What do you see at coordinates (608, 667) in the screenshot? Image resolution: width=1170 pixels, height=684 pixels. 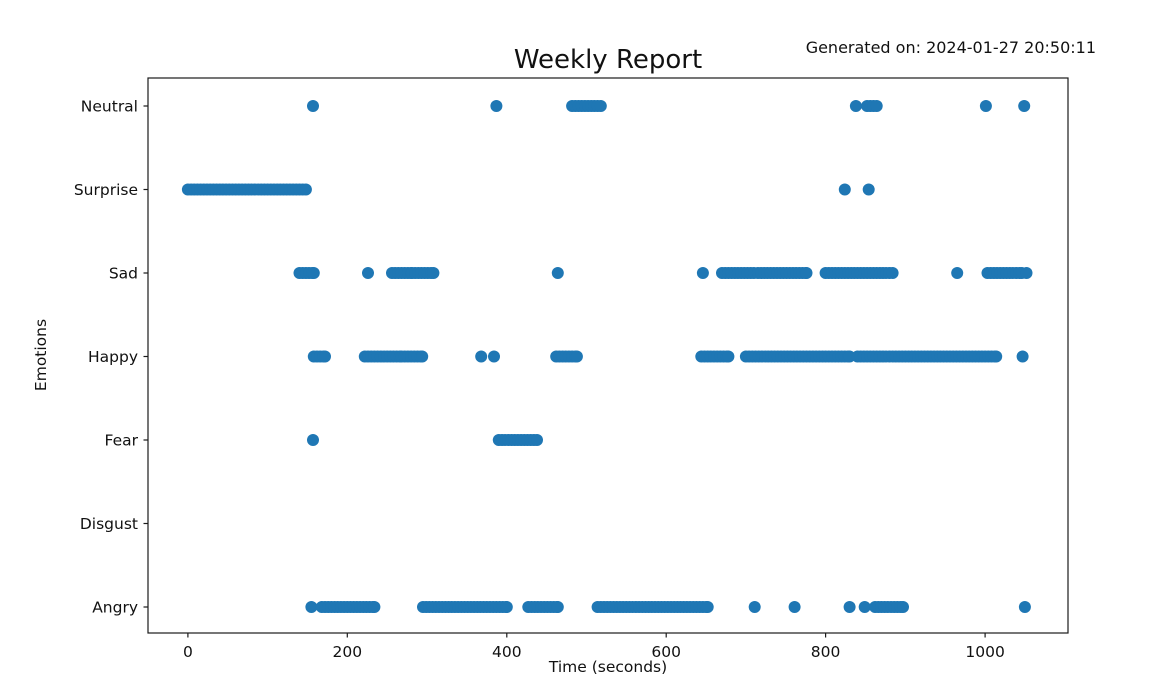 I see `x-axis-label: Time (seconds)` at bounding box center [608, 667].